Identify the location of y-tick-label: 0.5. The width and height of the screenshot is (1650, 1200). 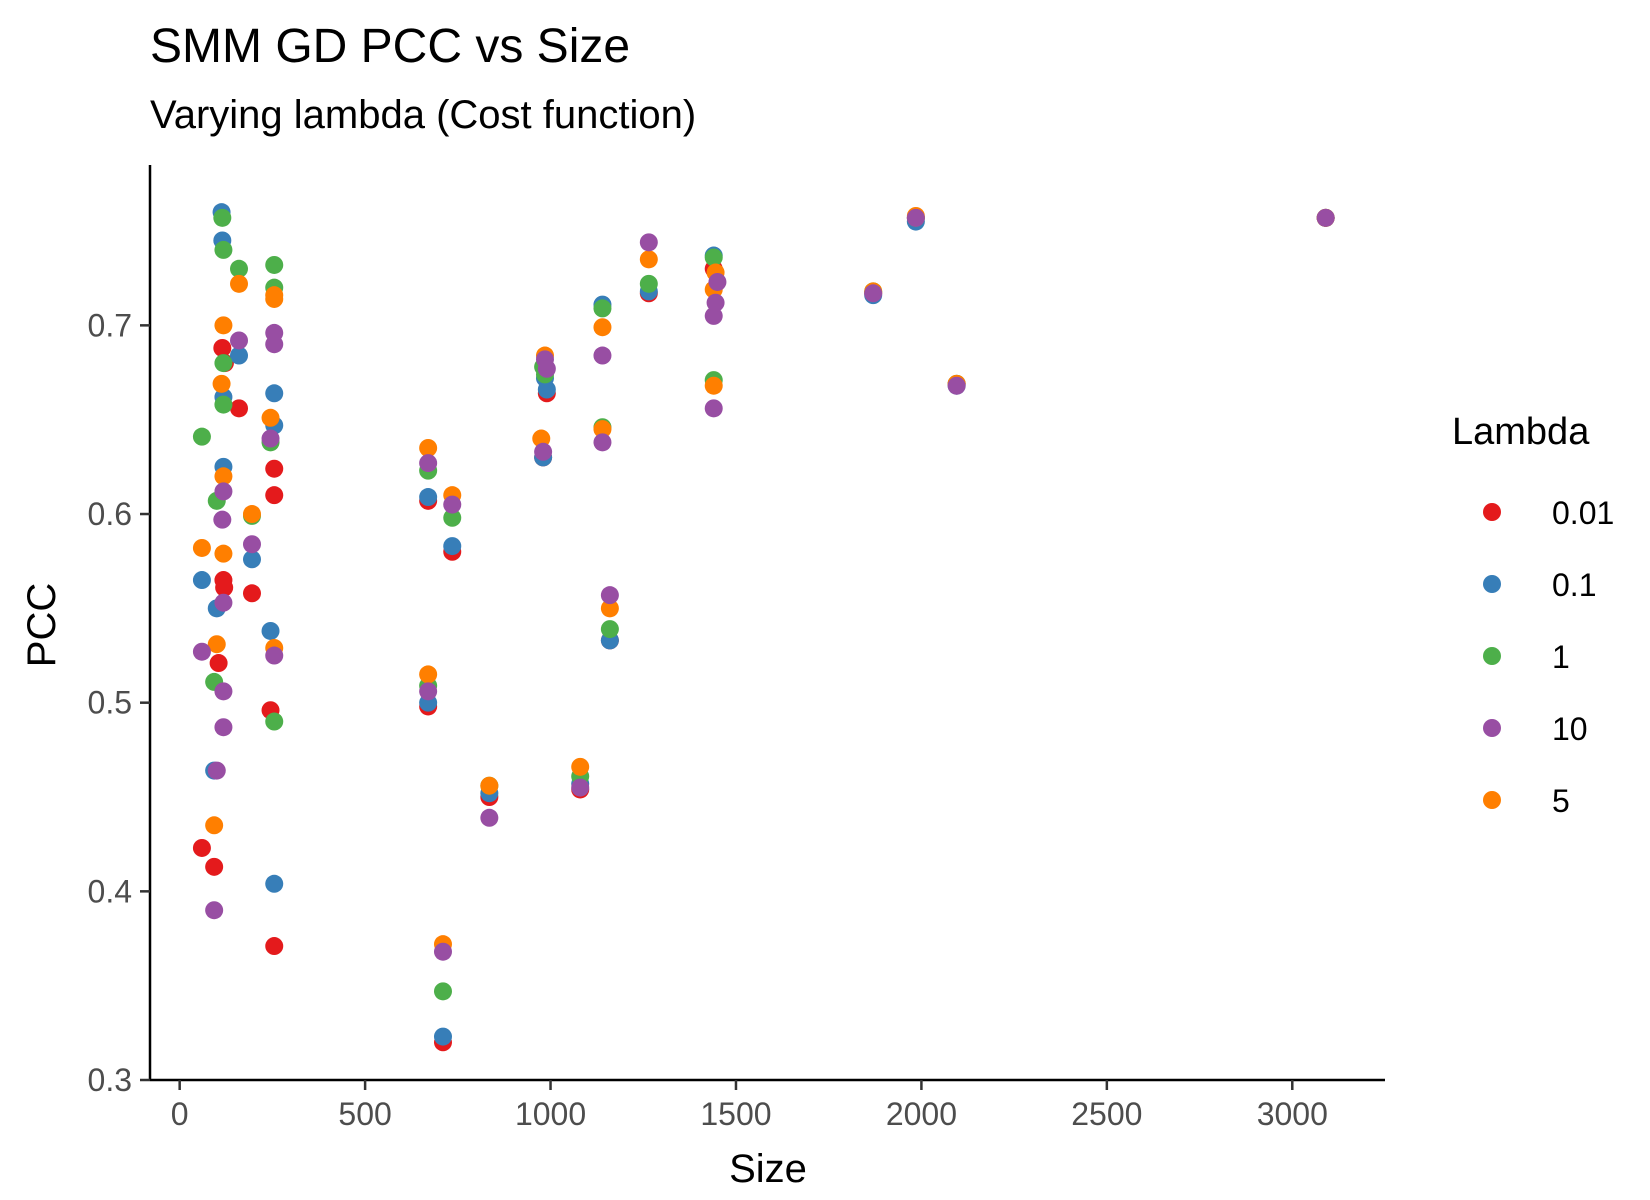
(110, 703).